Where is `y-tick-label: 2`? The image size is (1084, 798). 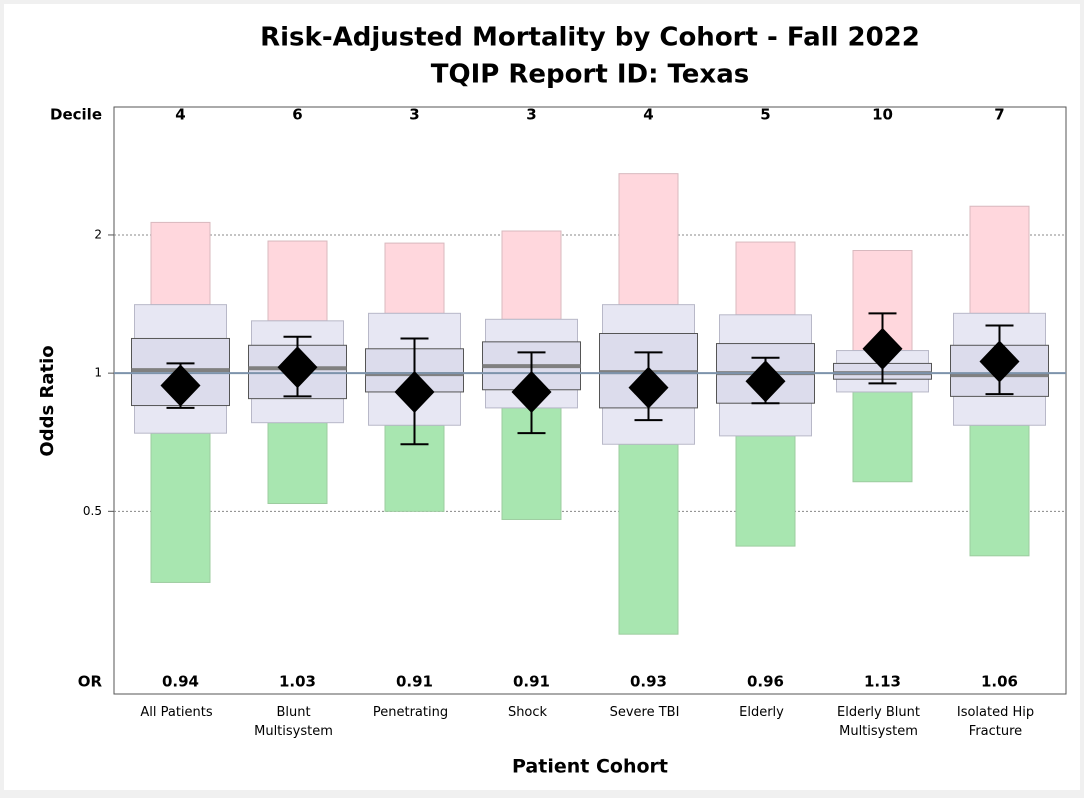
y-tick-label: 2 is located at coordinates (98, 234).